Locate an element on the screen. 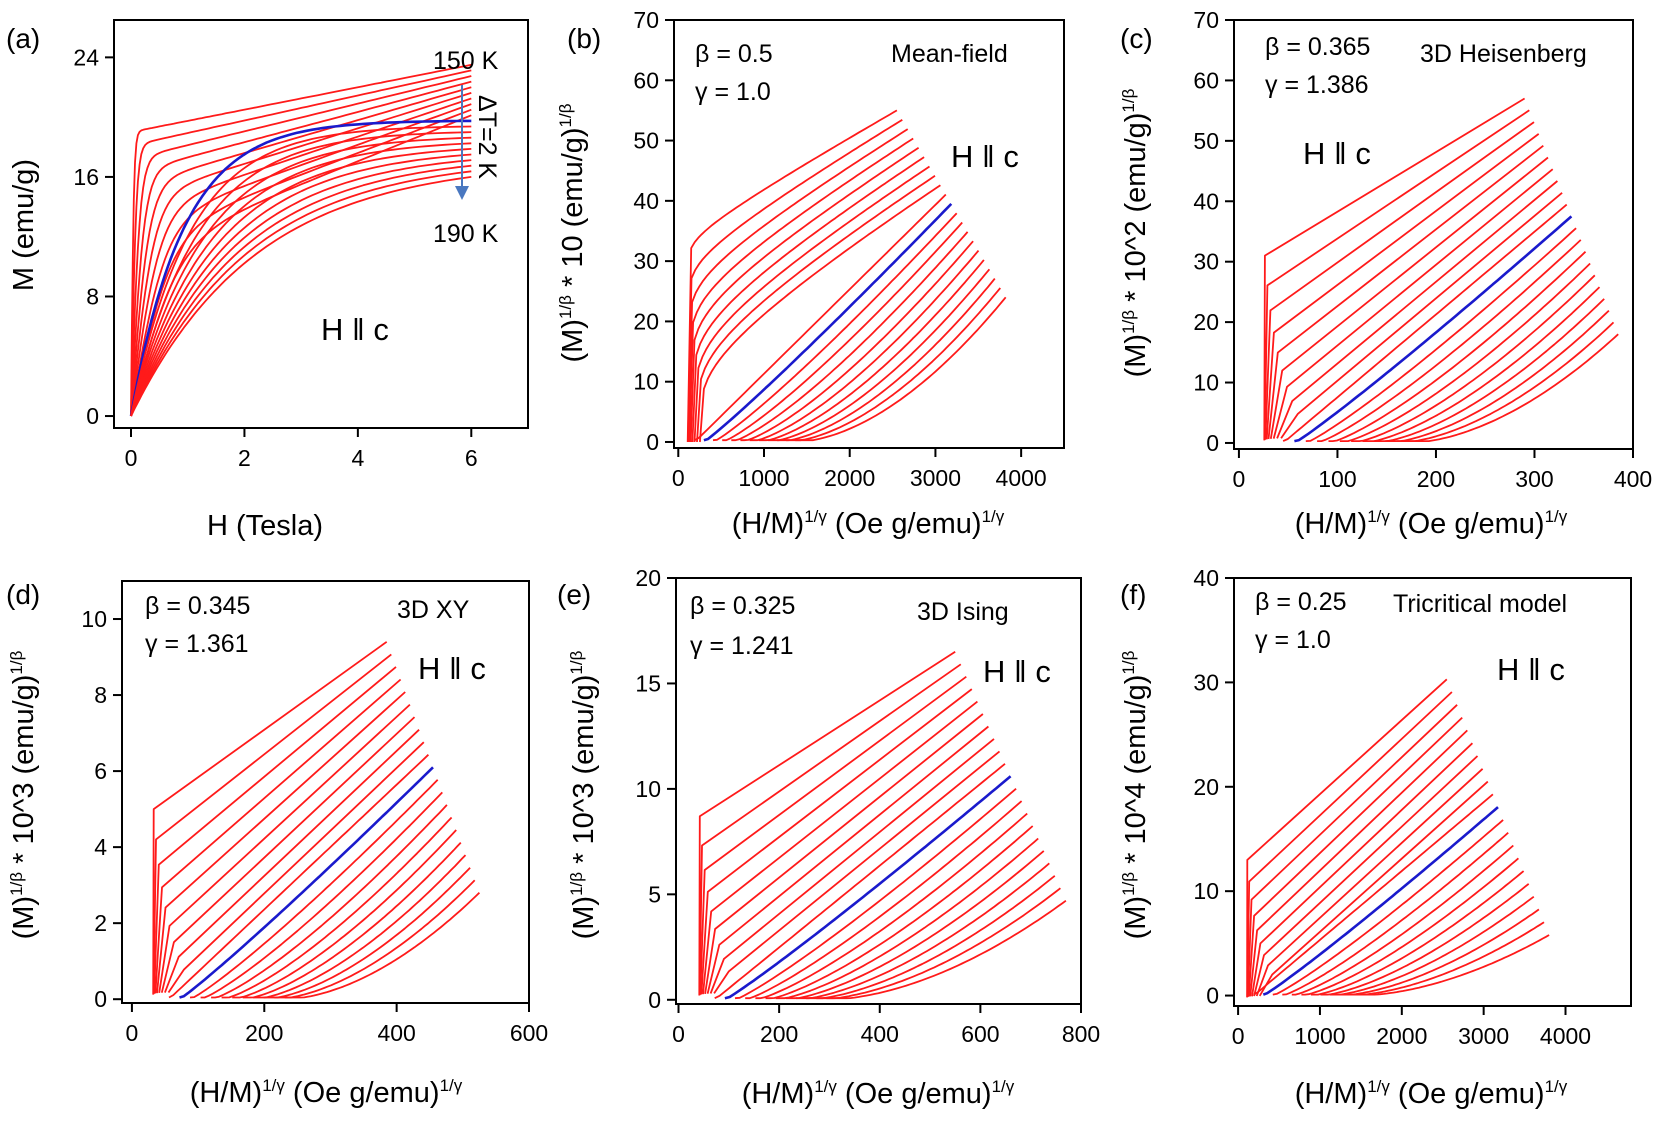 The height and width of the screenshot is (1124, 1661). beta-text: β = 0.365 is located at coordinates (1317, 47).